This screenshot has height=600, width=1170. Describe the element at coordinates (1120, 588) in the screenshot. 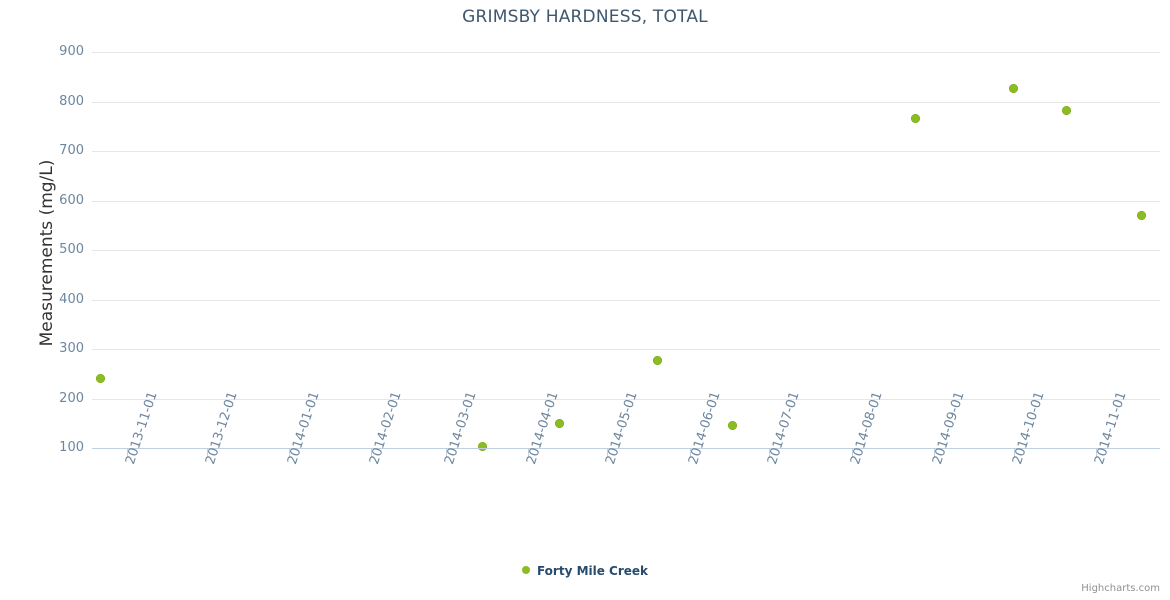

I see `credits-label: Highcharts.com` at that location.